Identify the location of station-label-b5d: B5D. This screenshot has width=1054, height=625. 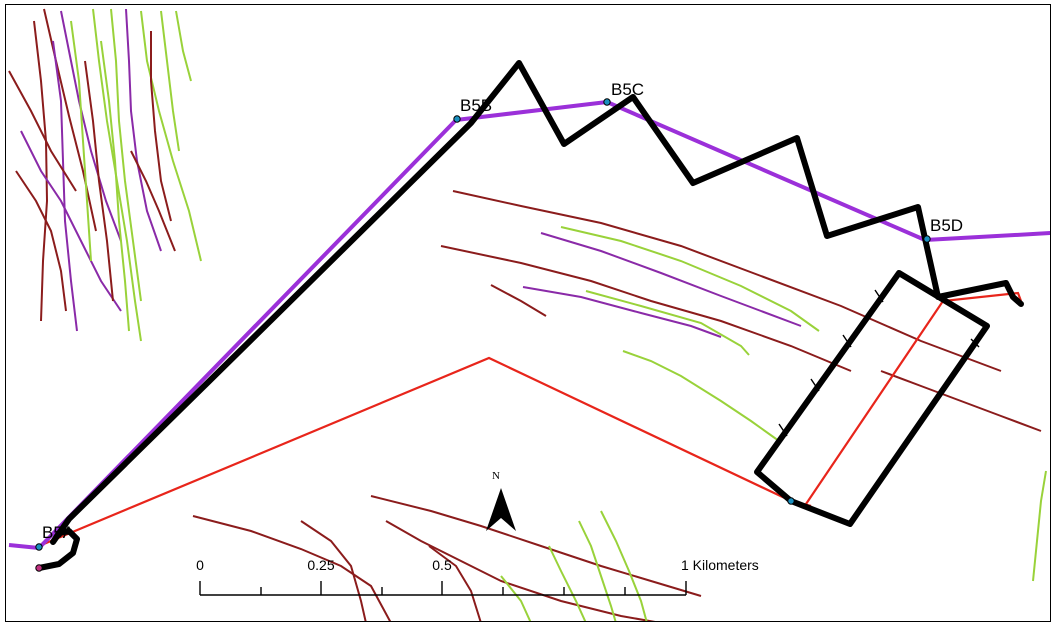
(946, 225).